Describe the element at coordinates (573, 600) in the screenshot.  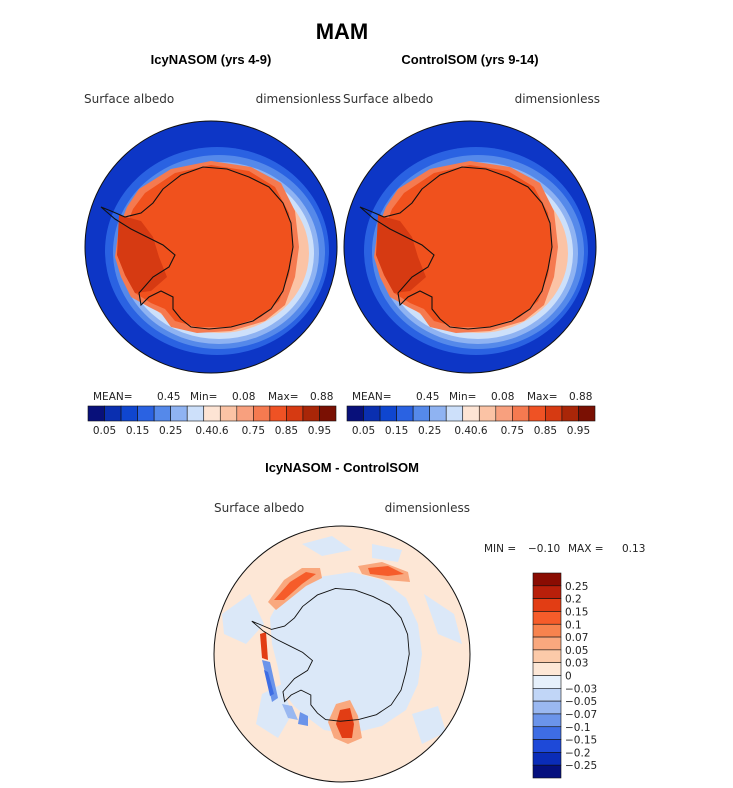
I see `colorbar-tick-label: 0.2` at that location.